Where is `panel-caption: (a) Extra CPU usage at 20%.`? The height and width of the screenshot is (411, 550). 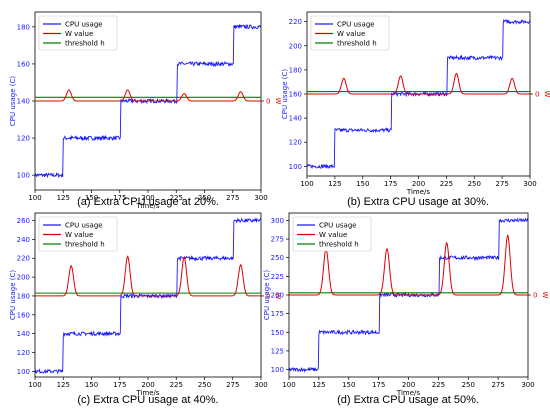 panel-caption: (a) Extra CPU usage at 20%. is located at coordinates (148, 202).